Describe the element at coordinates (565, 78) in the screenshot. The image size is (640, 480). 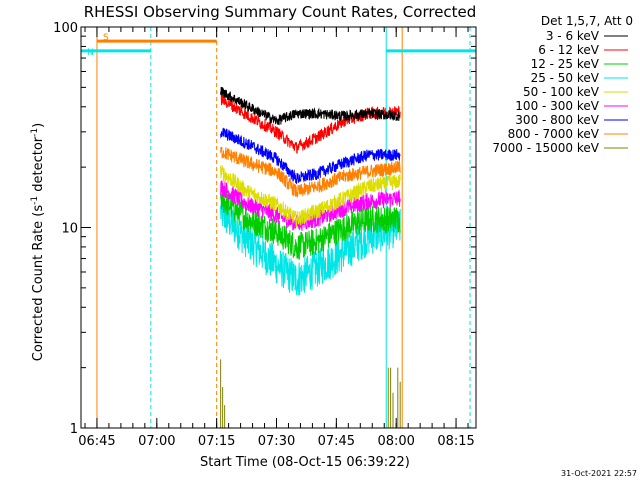
I see `legend-label-3: 25 - 50 keV` at that location.